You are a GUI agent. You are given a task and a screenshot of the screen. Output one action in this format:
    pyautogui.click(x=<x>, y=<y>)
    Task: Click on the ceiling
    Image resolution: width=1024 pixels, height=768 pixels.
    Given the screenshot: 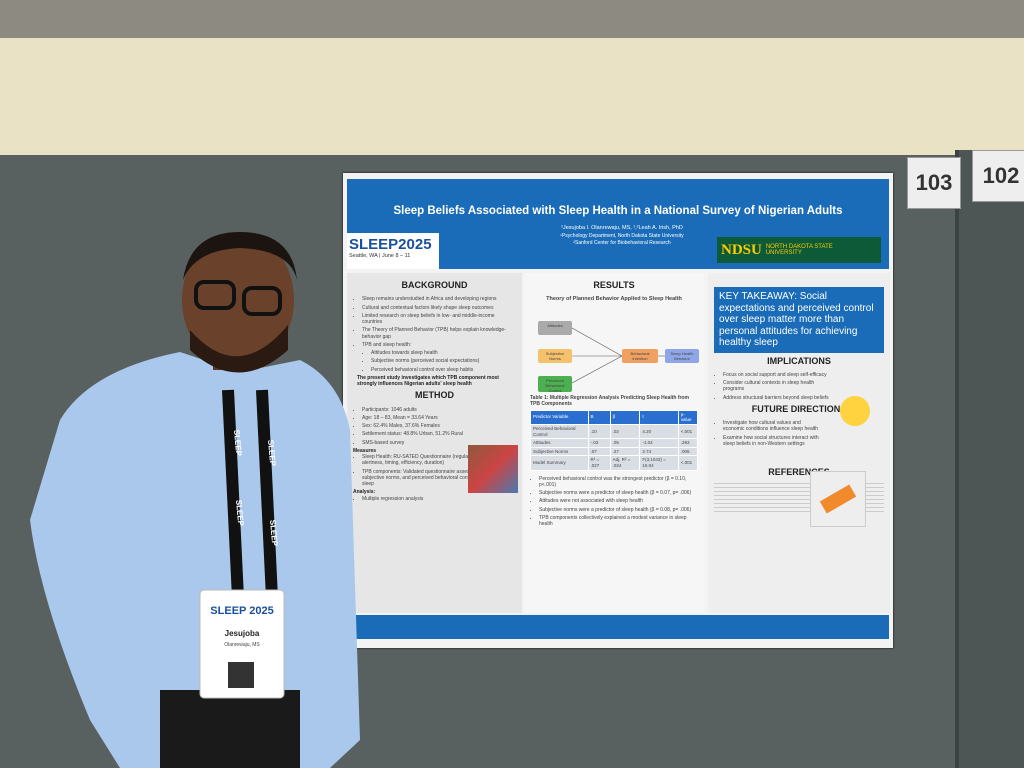 What is the action you would take?
    pyautogui.click(x=512, y=19)
    